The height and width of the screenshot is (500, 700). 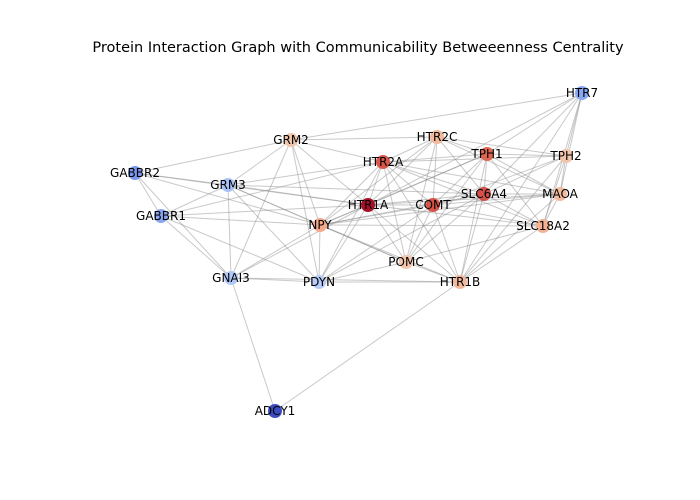 I want to click on edge-htr2a-pomc, so click(x=394, y=212).